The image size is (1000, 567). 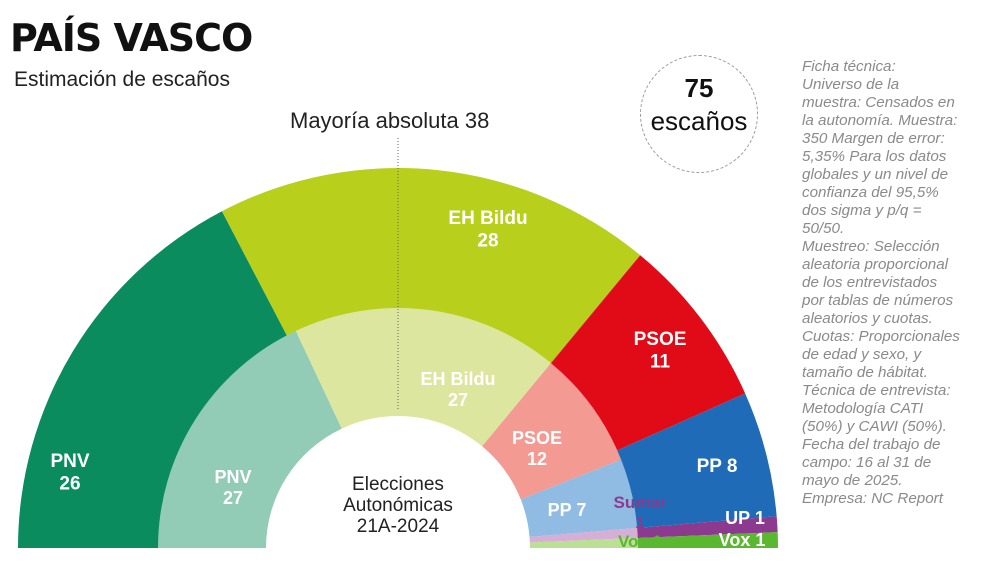 I want to click on technical-note-line: la autonomía. Muestra:, so click(x=880, y=120).